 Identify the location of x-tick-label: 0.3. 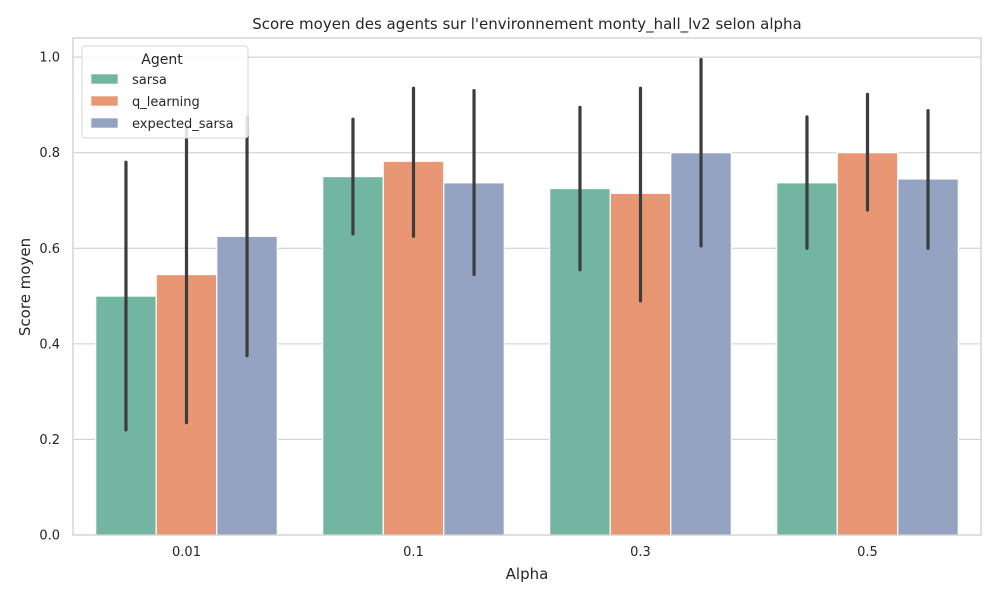
(640, 552).